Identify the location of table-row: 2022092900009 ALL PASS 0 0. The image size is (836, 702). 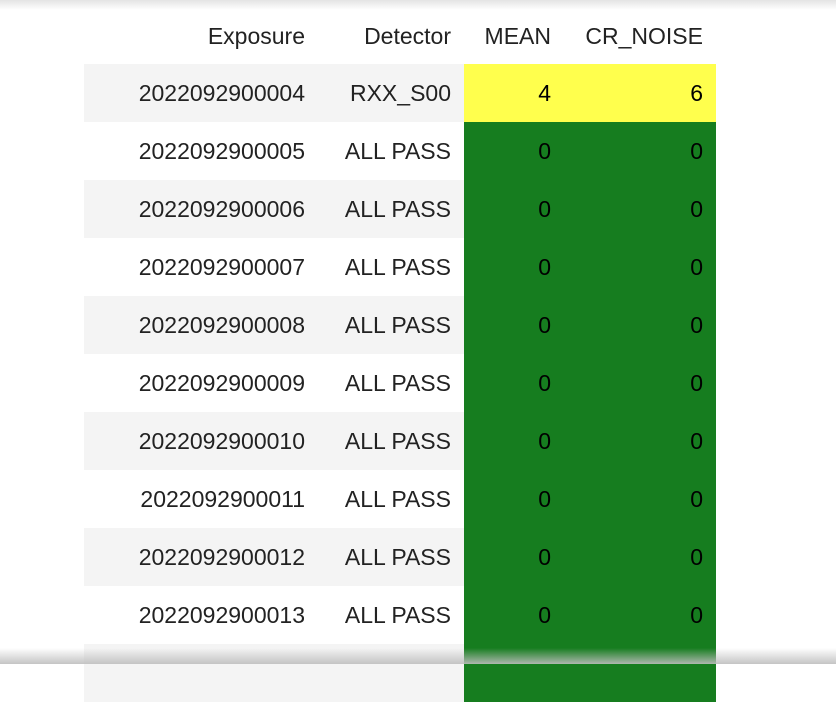
(400, 383).